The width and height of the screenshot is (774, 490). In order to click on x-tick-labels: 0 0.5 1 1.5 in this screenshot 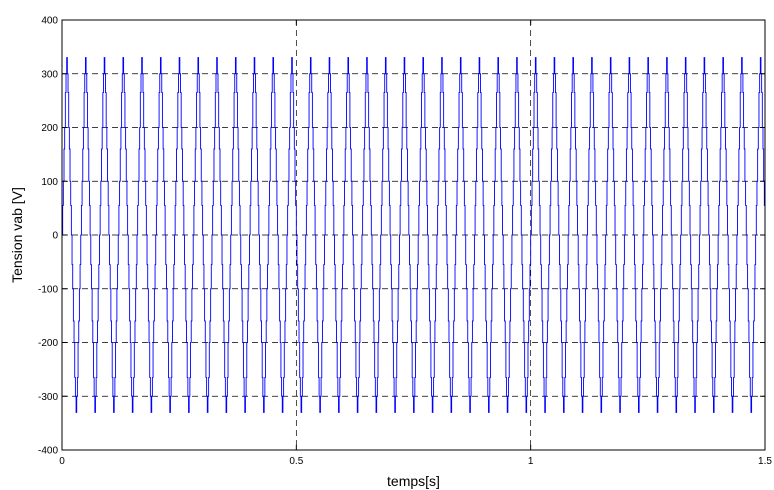, I will do `click(415, 461)`.